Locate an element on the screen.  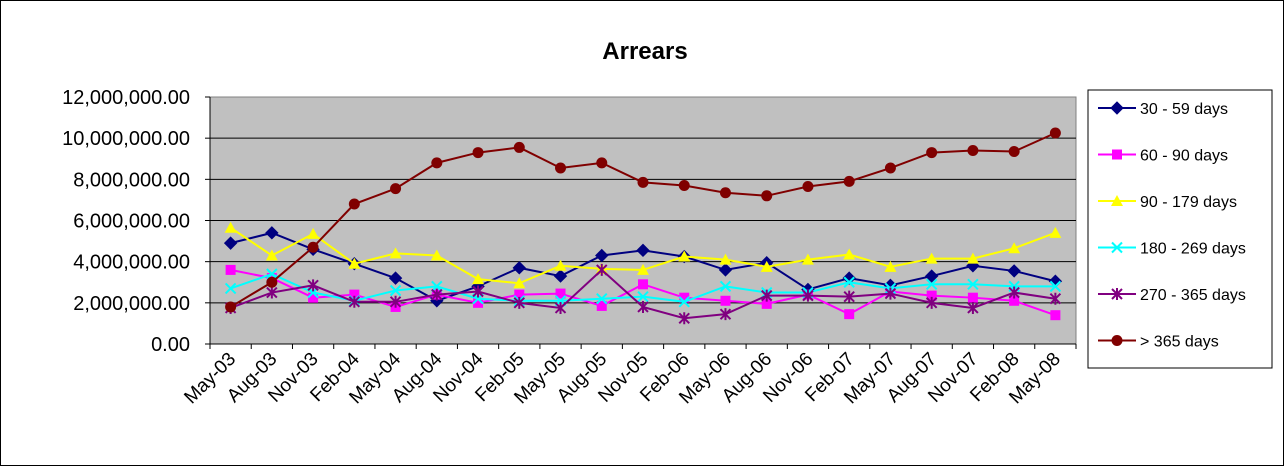
legend-item: > 365 days is located at coordinates (1158, 342).